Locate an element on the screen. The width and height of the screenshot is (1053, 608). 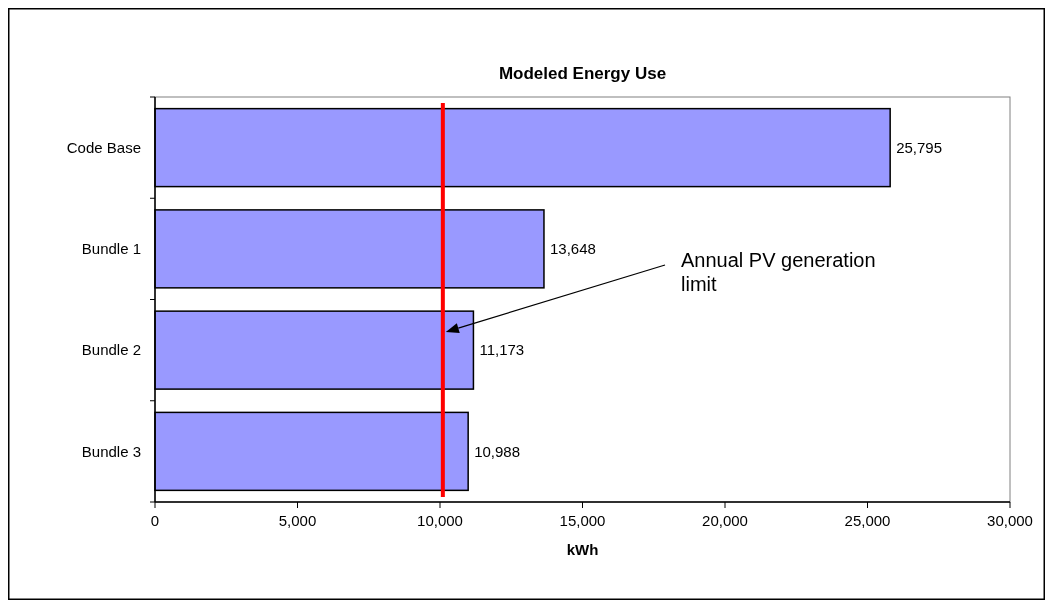
chart-title: Modeled Energy Use is located at coordinates (582, 73).